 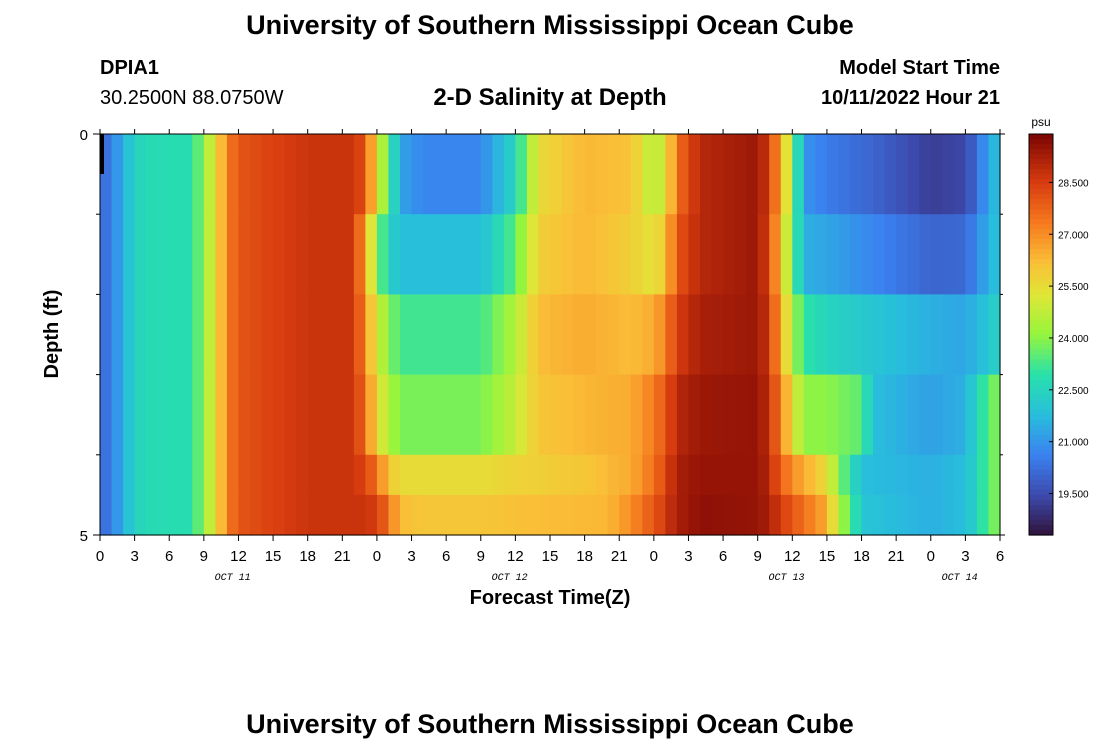 What do you see at coordinates (654, 556) in the screenshot?
I see `x-tick-label: 0` at bounding box center [654, 556].